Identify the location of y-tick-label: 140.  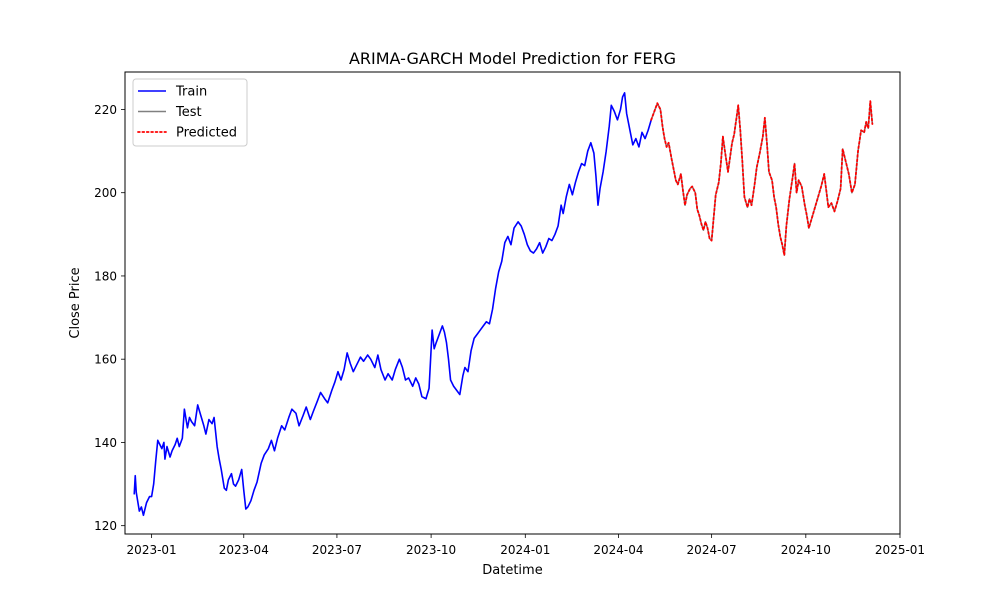
(105, 443).